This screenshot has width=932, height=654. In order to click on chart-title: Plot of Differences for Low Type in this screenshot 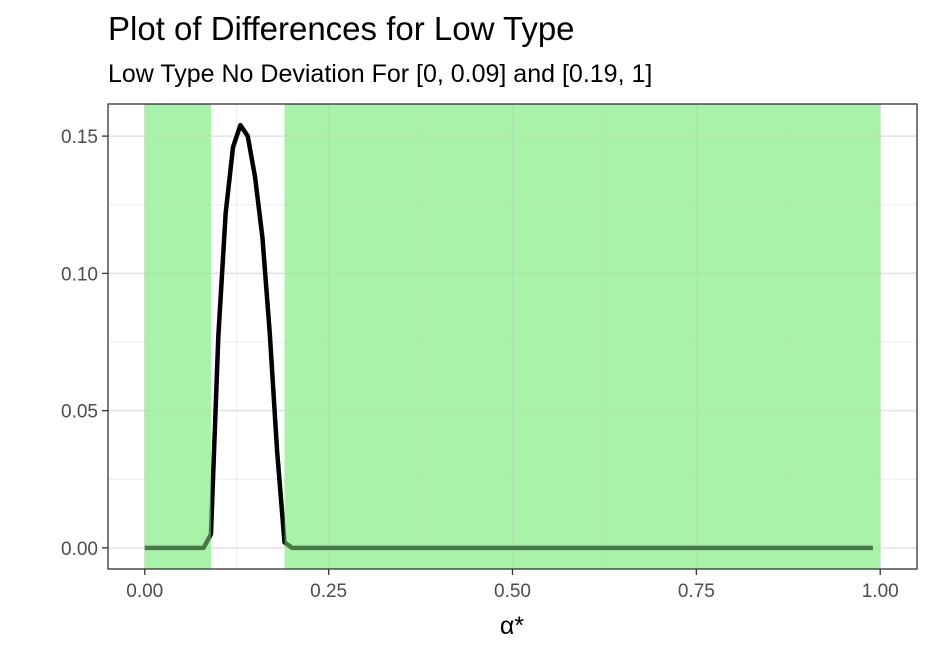, I will do `click(341, 28)`.